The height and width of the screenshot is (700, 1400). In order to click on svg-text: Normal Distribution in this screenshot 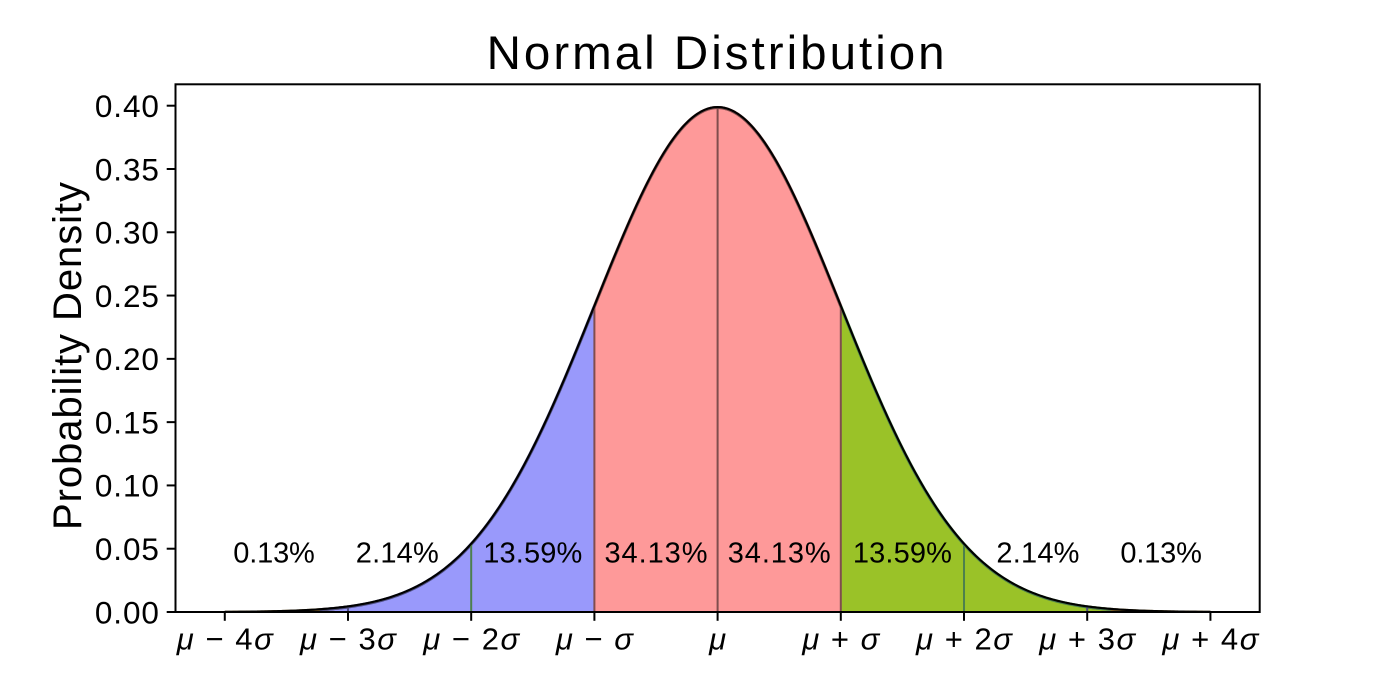, I will do `click(716, 53)`.